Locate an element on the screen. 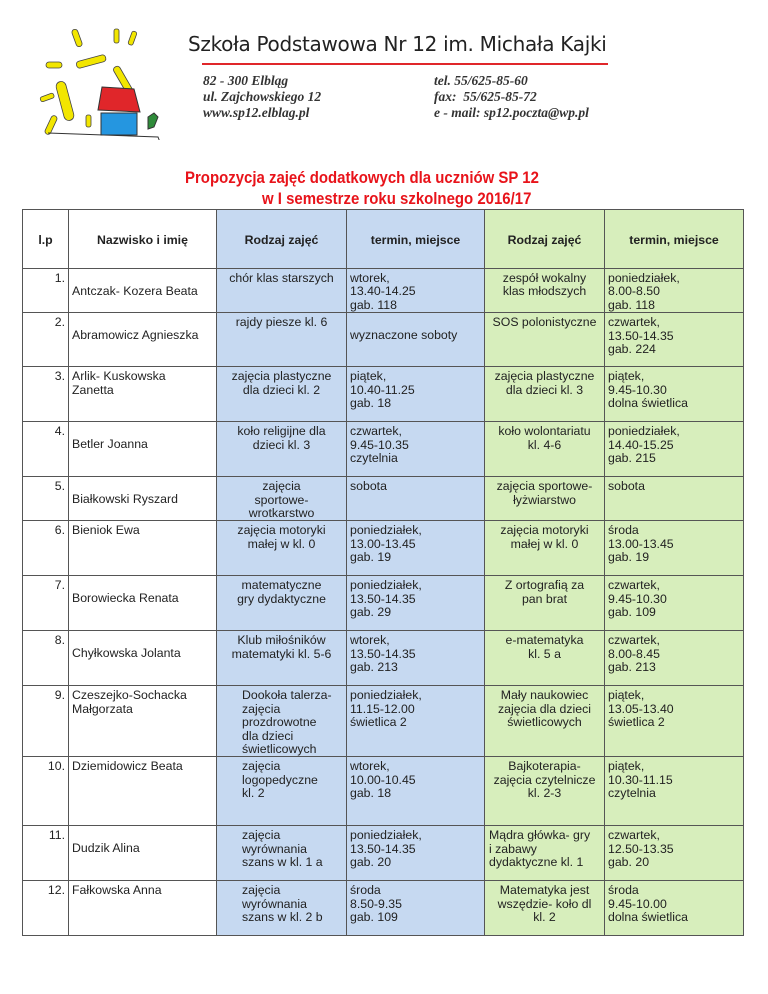  teacher-name: Fałkowska Anna is located at coordinates (142, 908).